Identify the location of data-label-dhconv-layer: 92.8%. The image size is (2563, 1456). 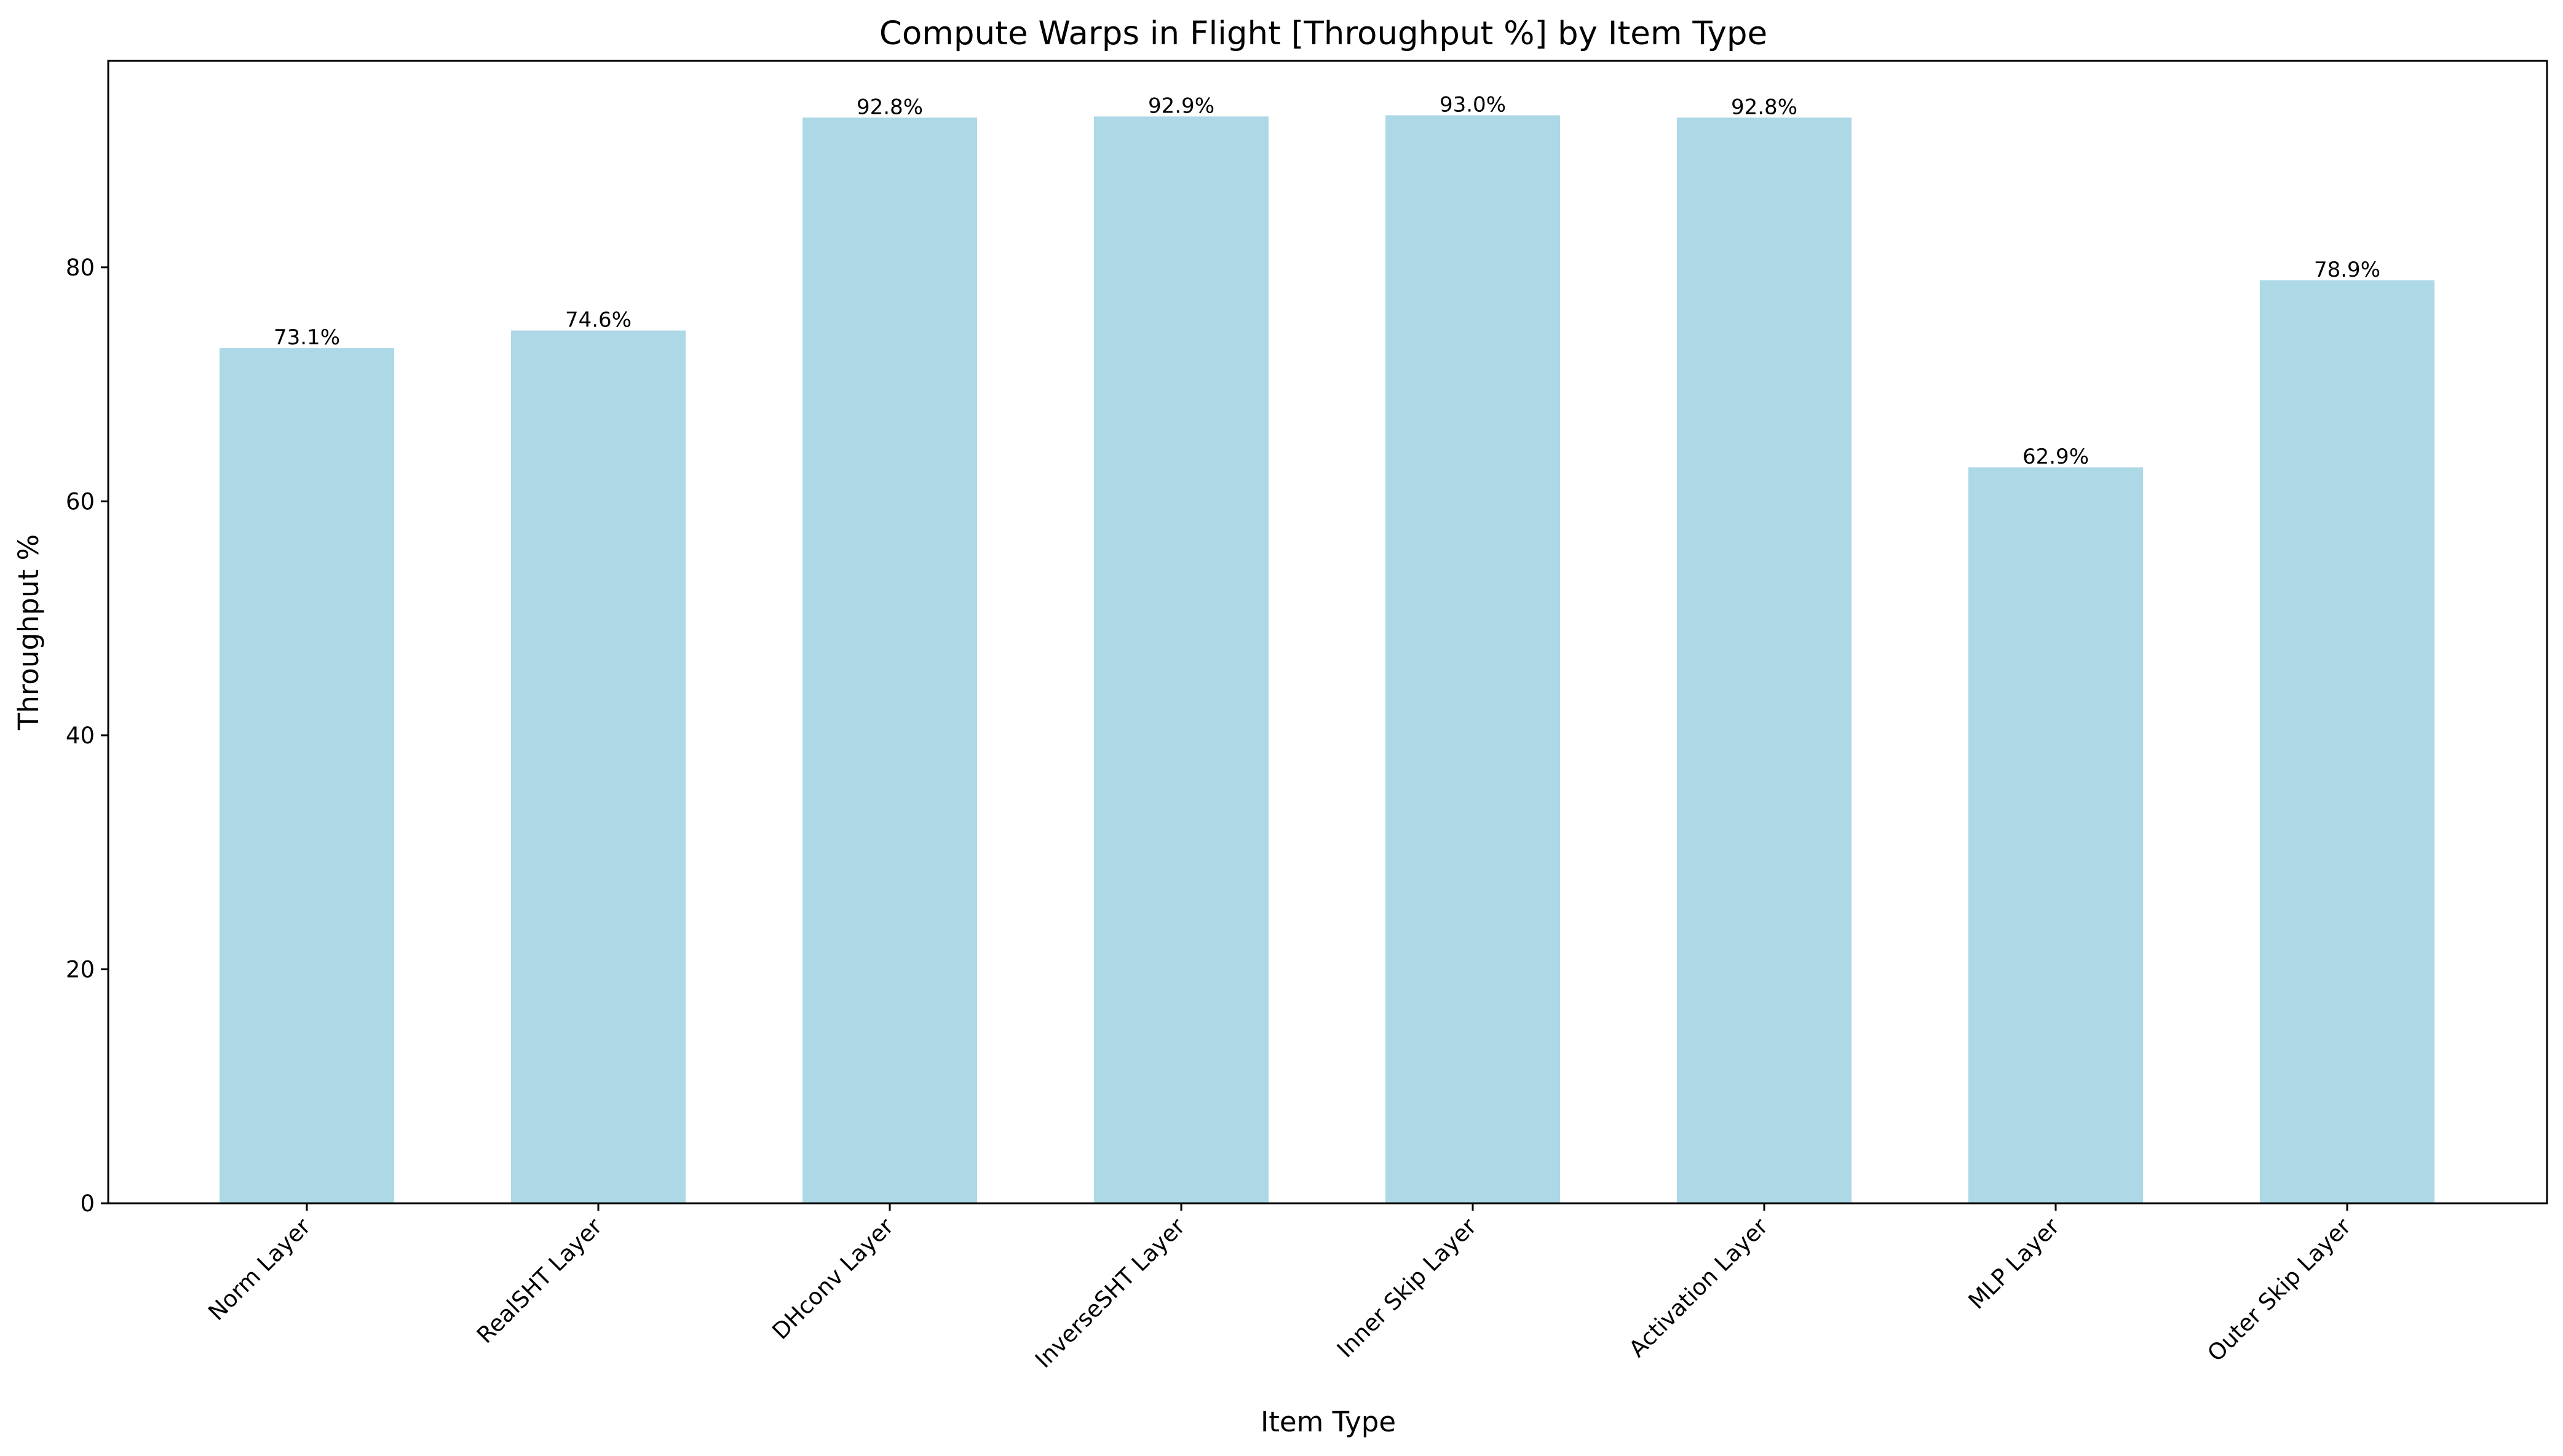
(890, 107).